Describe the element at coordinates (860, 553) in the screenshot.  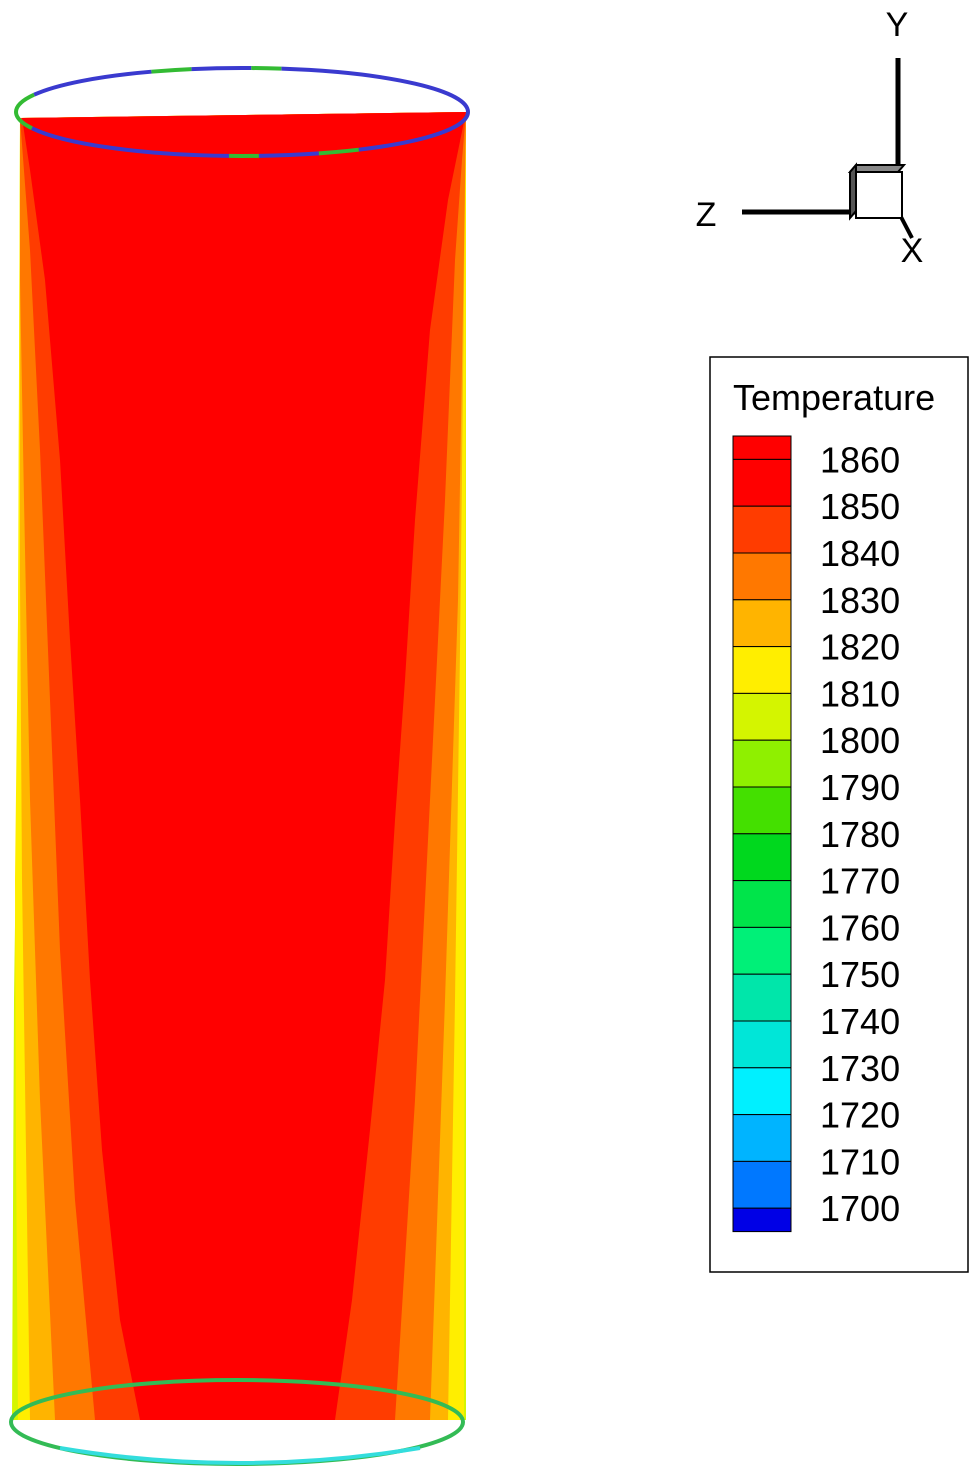
I see `legend-label: 1840` at that location.